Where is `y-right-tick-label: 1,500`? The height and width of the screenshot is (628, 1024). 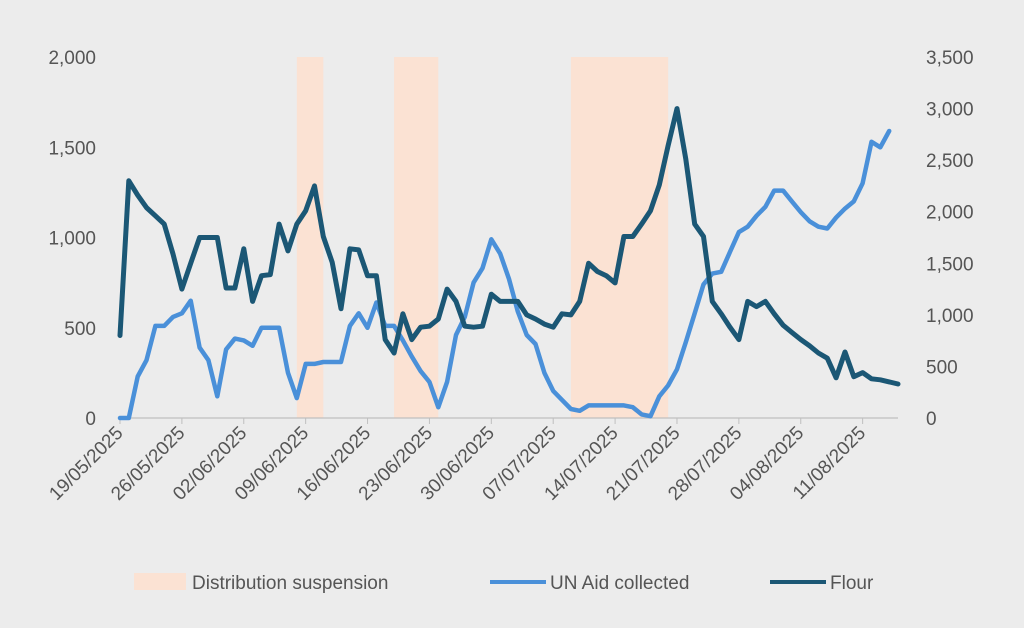 y-right-tick-label: 1,500 is located at coordinates (950, 264).